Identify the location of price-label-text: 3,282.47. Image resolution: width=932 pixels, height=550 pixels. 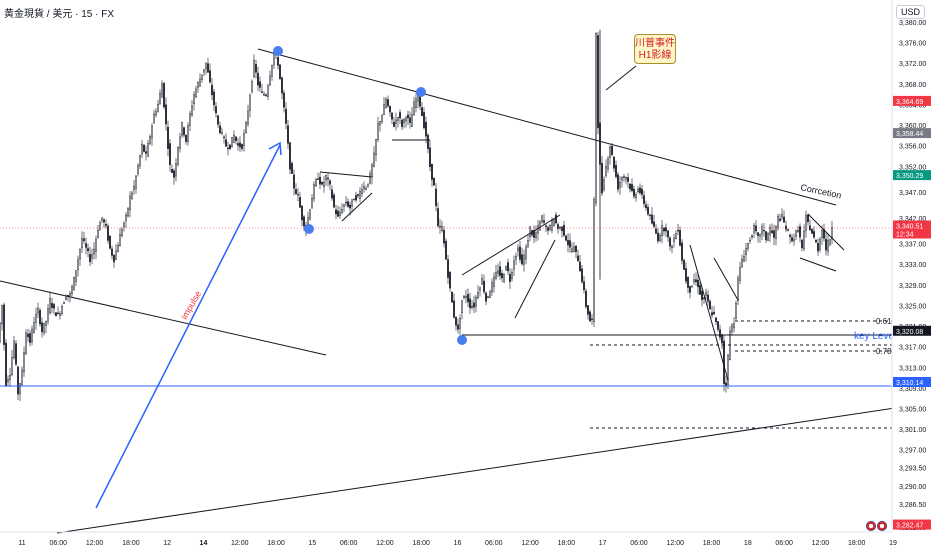
(909, 526).